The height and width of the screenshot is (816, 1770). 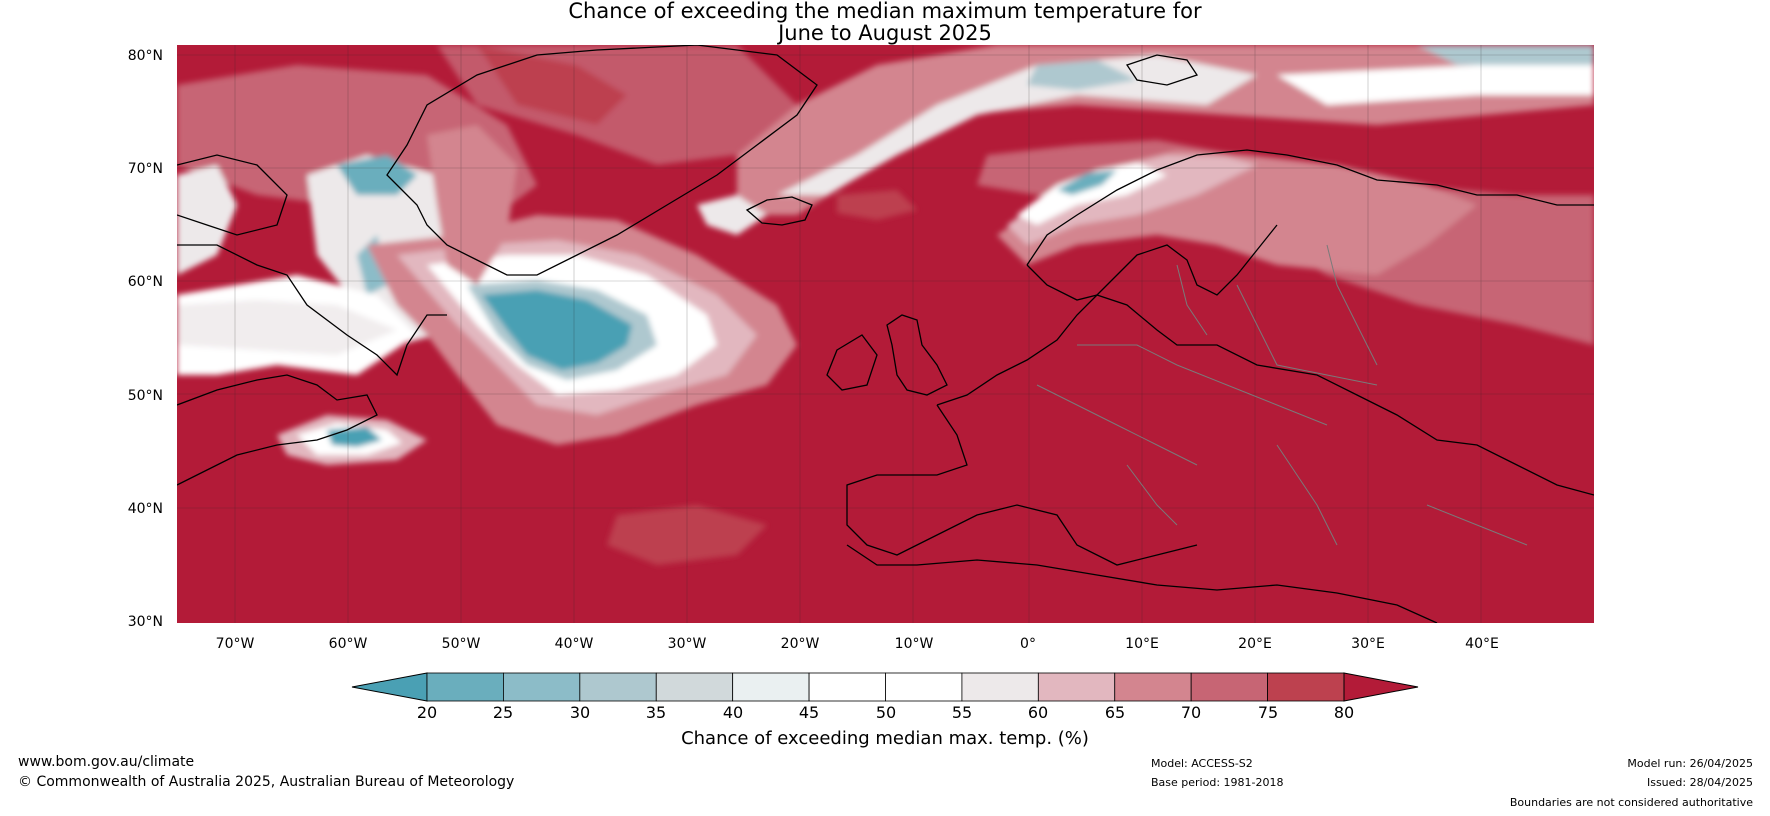 I want to click on colorbar-tick: 60, so click(x=1038, y=712).